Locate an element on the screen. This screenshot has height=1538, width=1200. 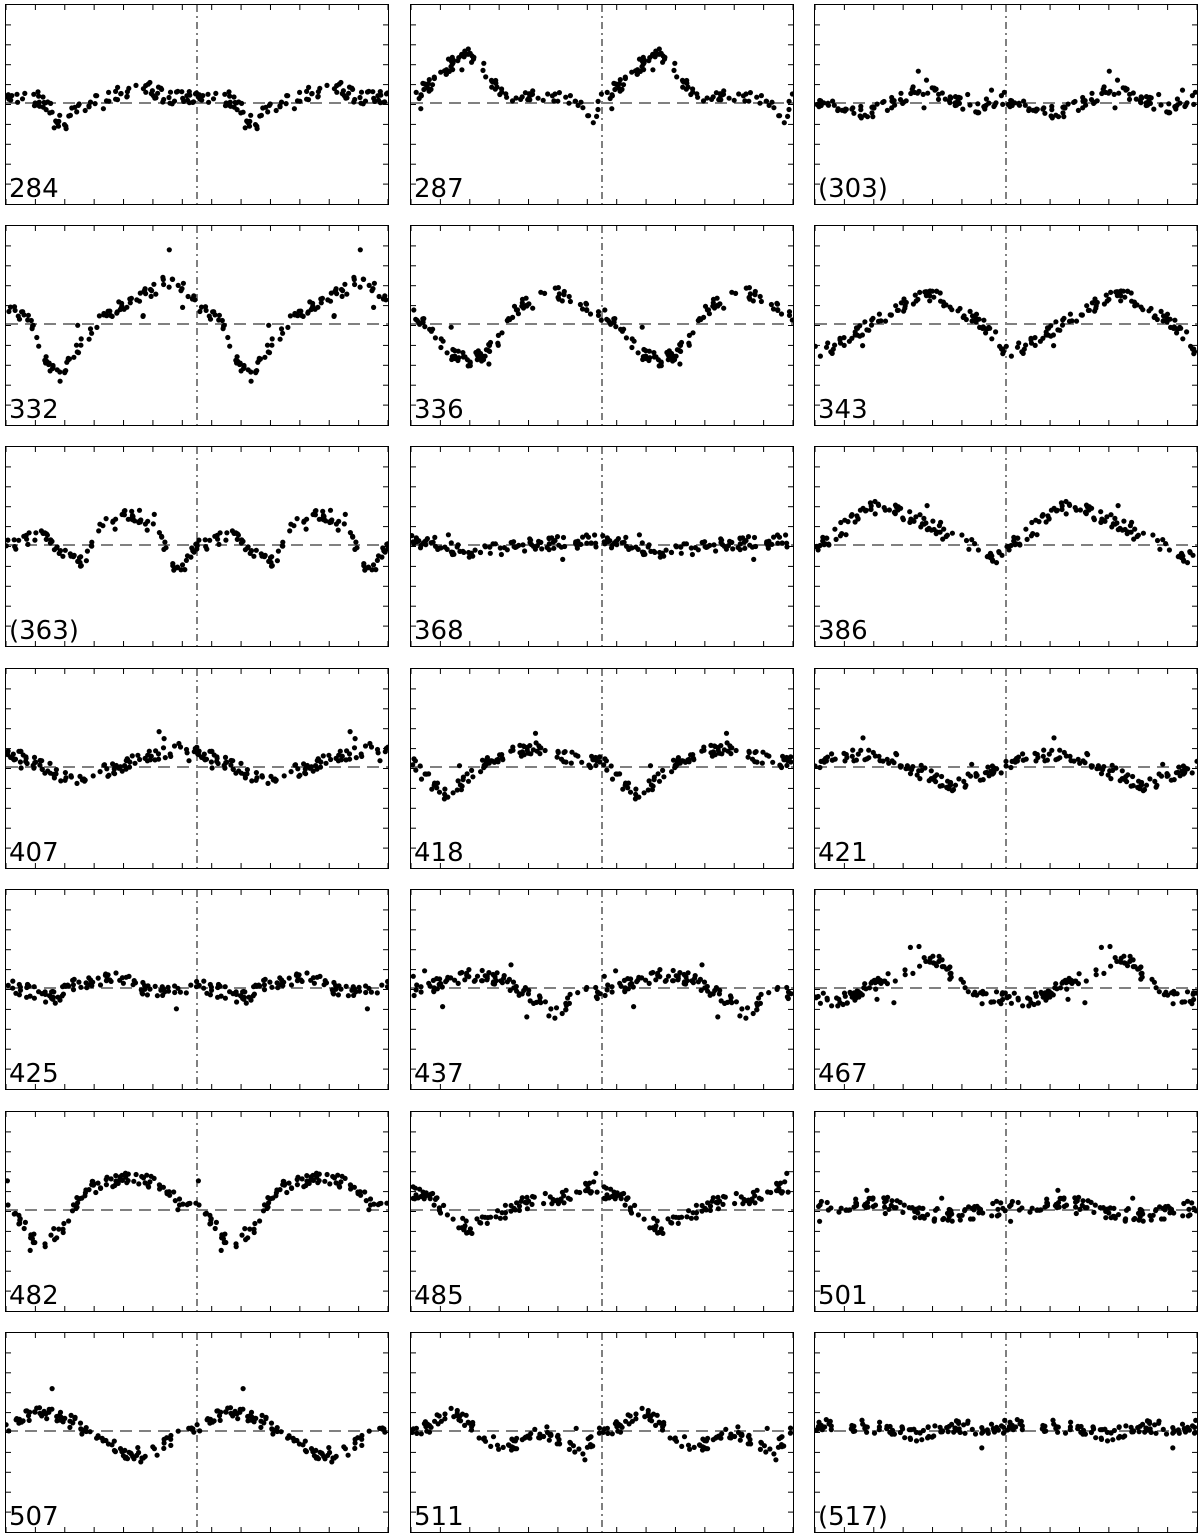
light-curve-panel: 284 is located at coordinates (197, 104).